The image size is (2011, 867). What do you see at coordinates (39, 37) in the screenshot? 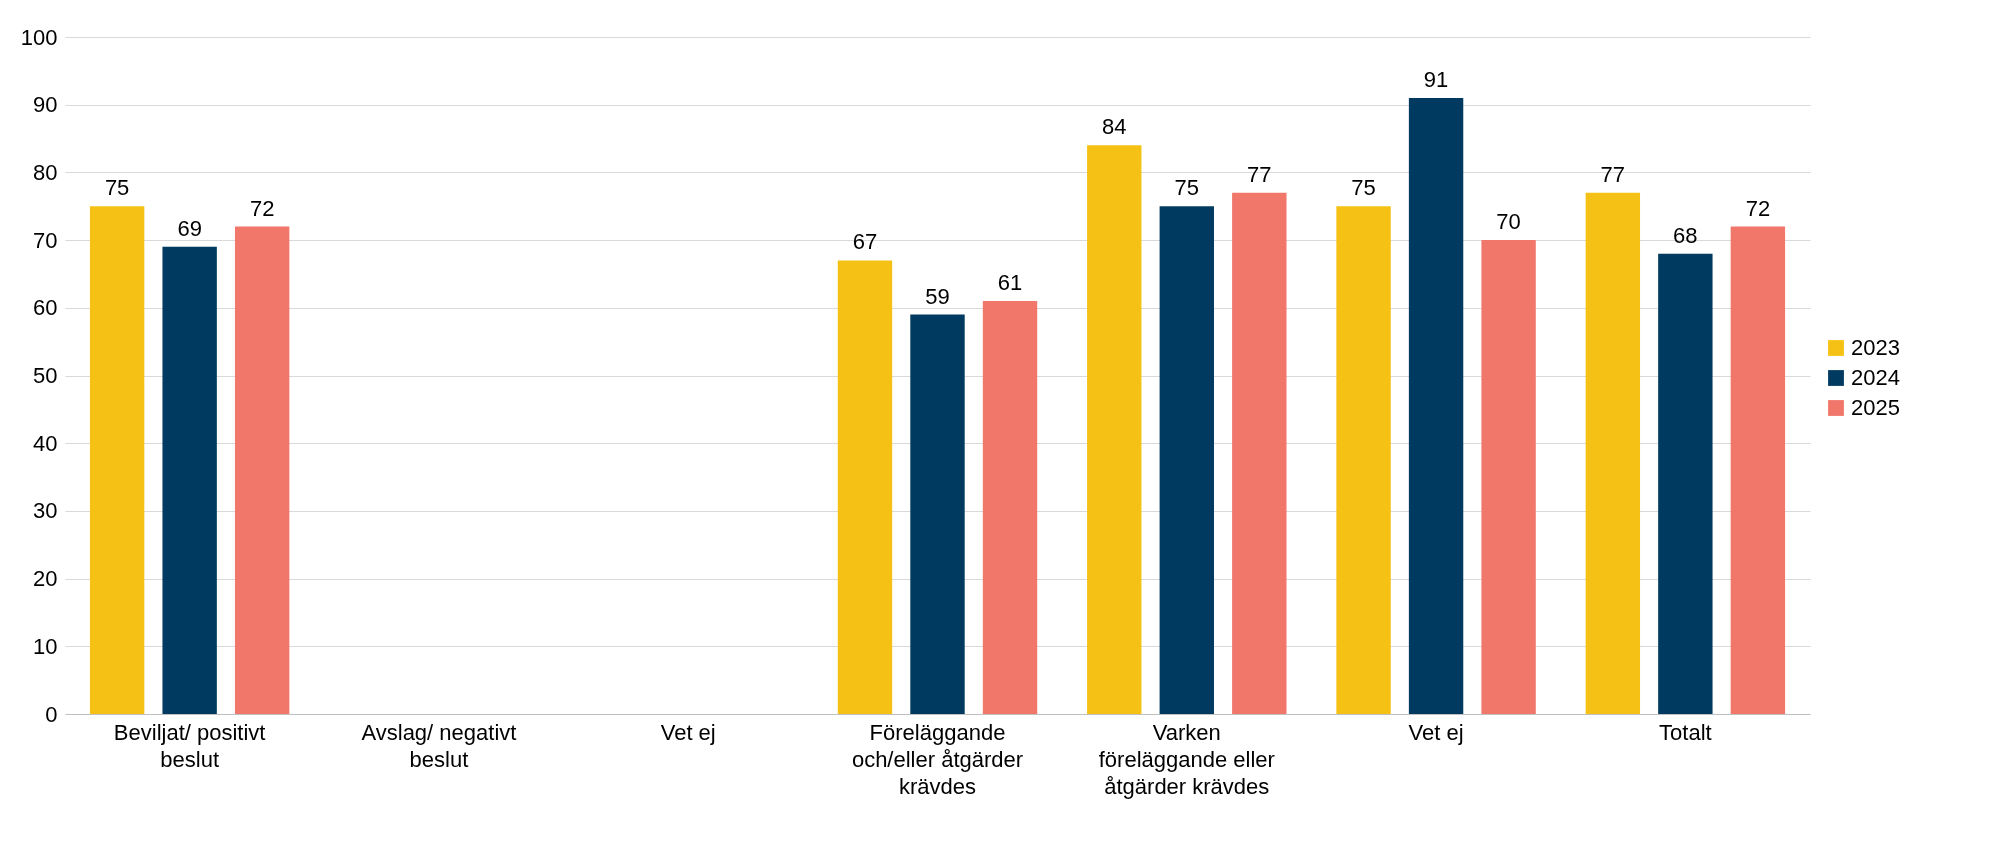
I see `y-tick-label: 100` at bounding box center [39, 37].